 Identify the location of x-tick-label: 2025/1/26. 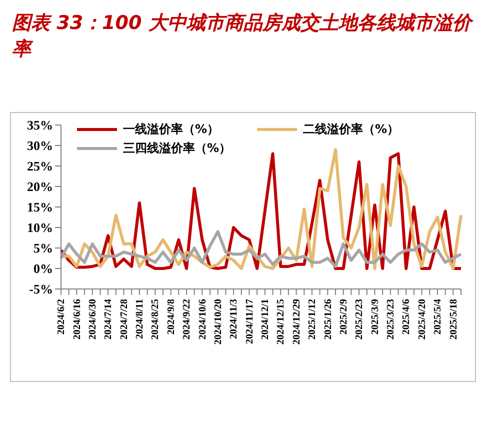
(328, 319).